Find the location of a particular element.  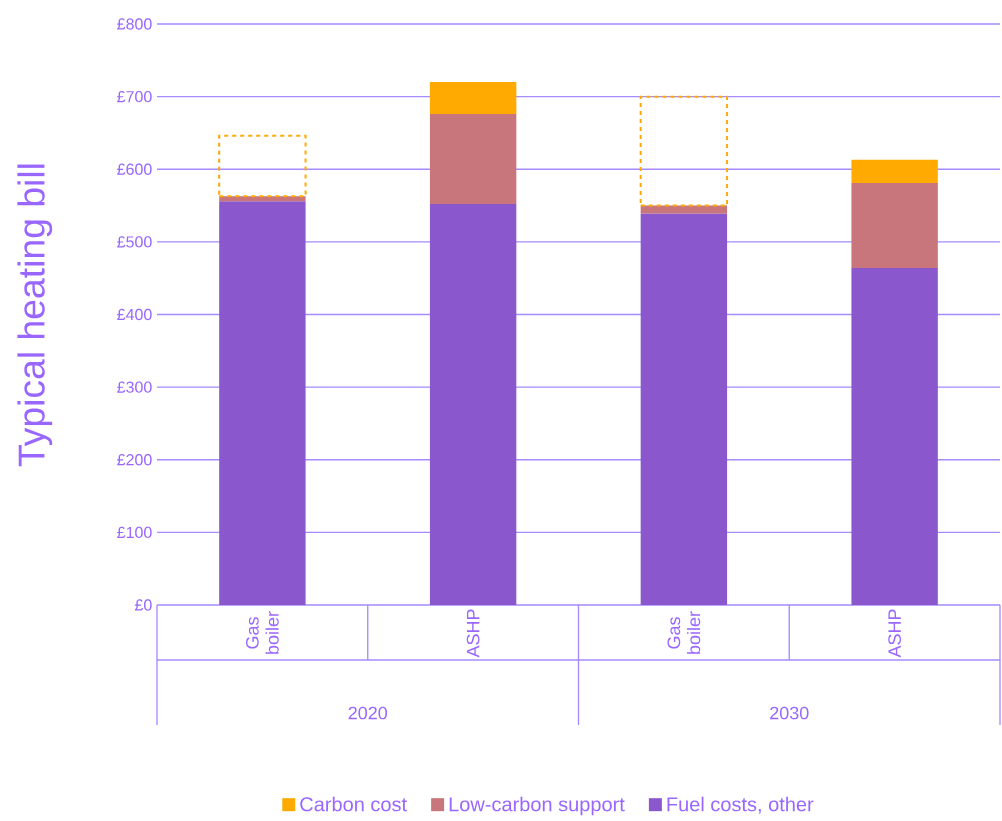

legend-label: Low-carbon support is located at coordinates (537, 806).